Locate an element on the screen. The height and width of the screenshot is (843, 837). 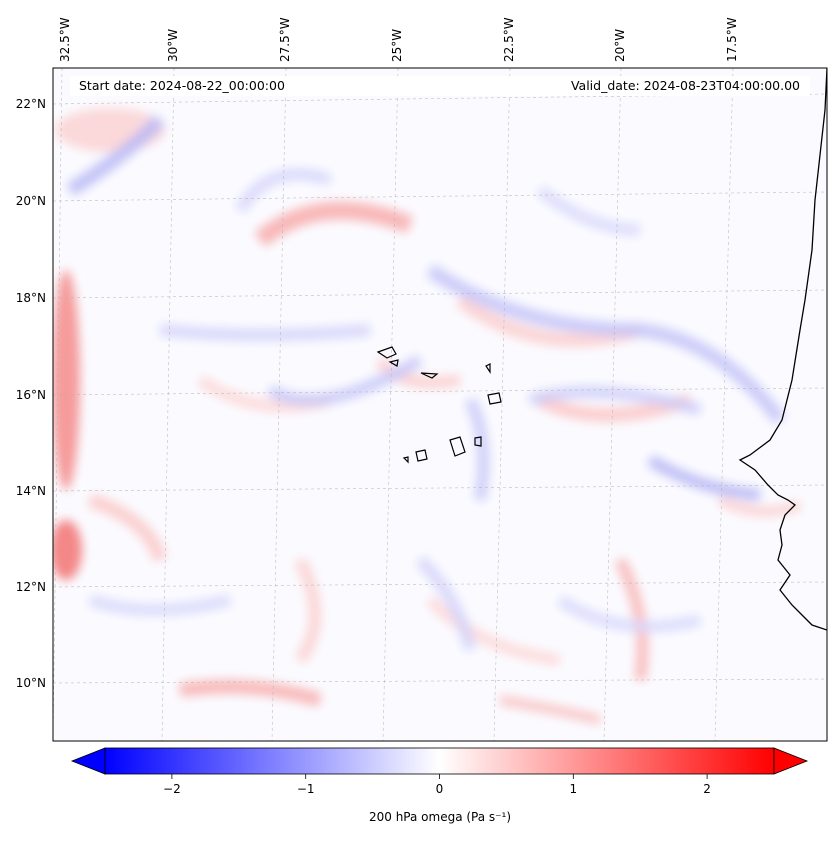
colorbar-tick-label: −2 is located at coordinates (172, 789).